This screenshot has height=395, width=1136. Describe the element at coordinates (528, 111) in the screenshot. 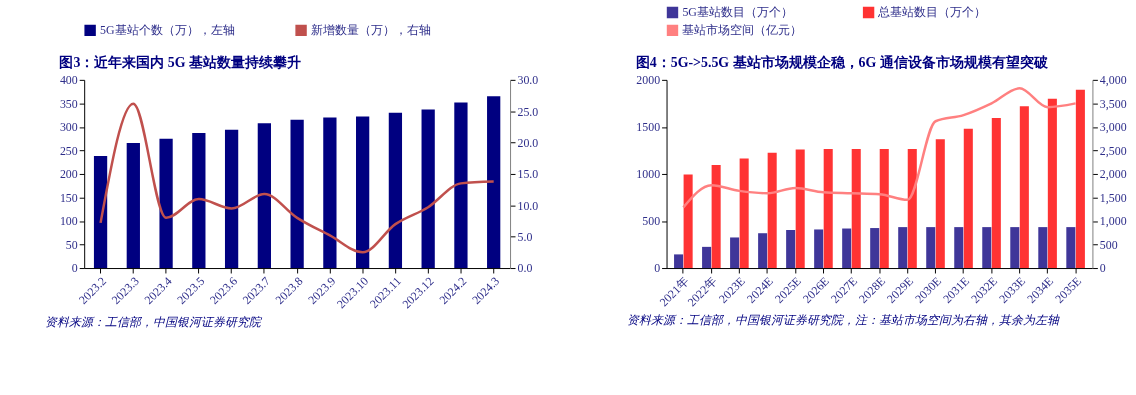

I see `y2-tick-label: 25.0` at that location.